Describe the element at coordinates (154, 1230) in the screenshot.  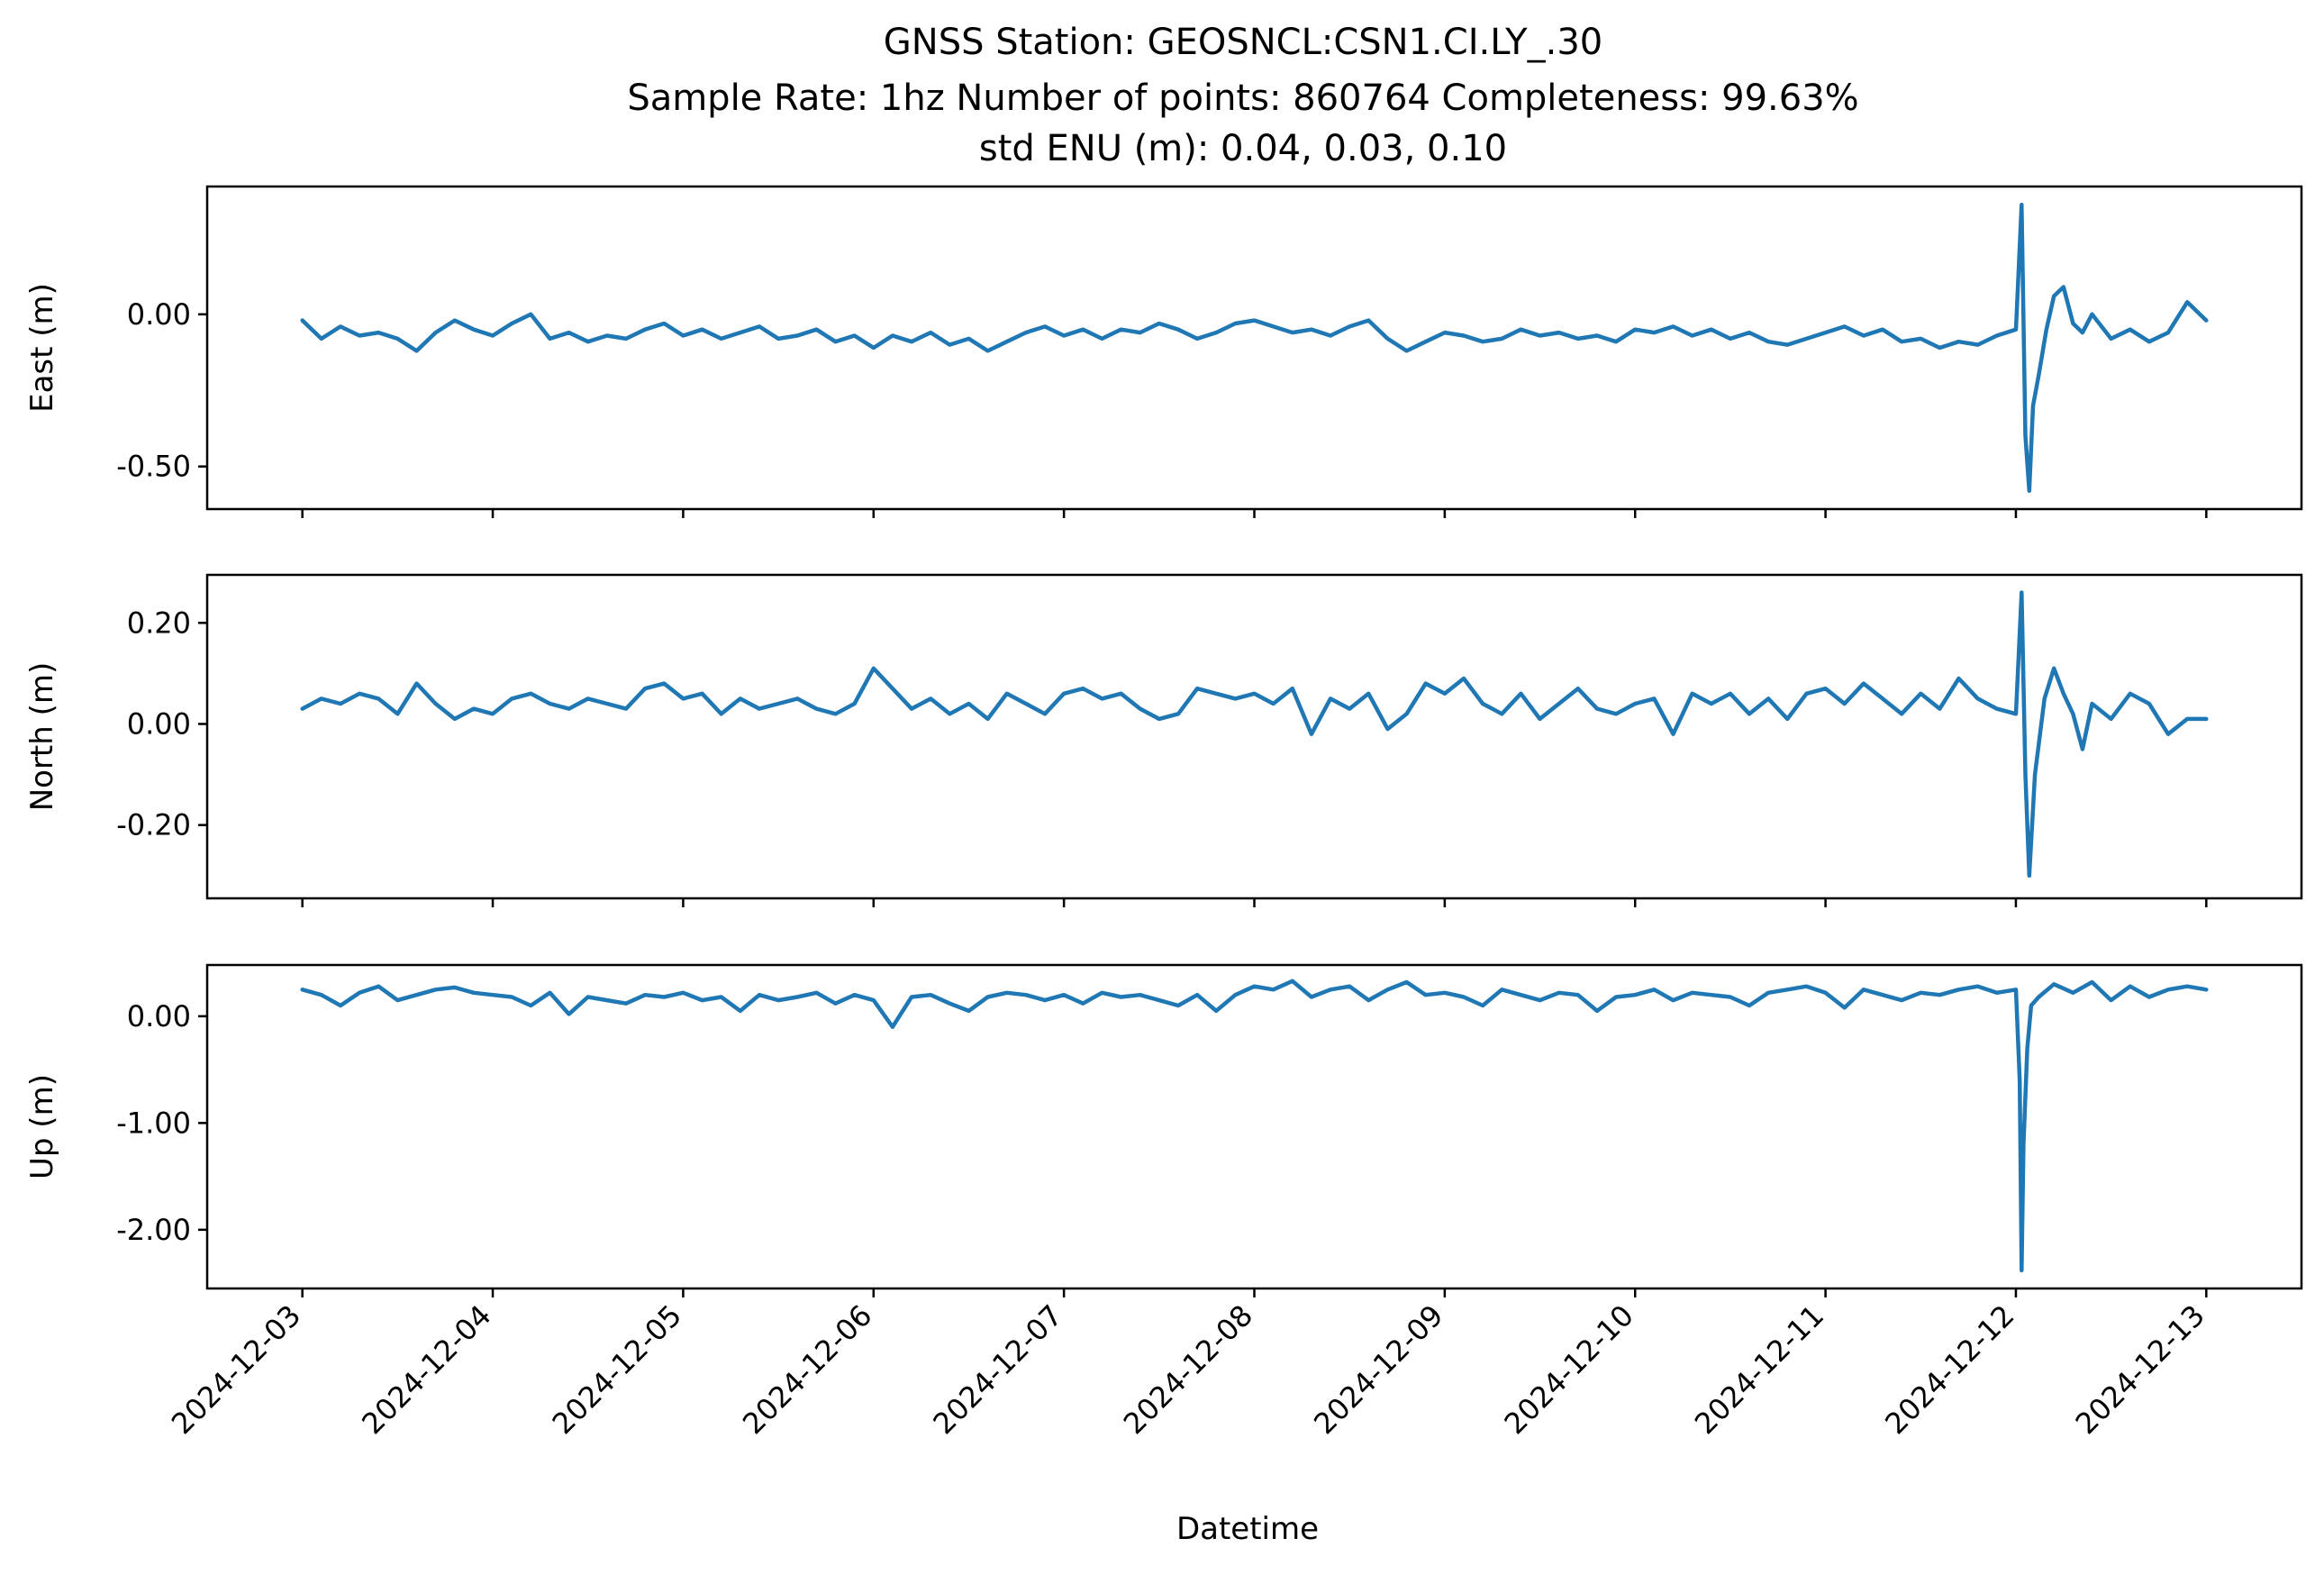
I see `up-y-tick-label: -2.00` at that location.